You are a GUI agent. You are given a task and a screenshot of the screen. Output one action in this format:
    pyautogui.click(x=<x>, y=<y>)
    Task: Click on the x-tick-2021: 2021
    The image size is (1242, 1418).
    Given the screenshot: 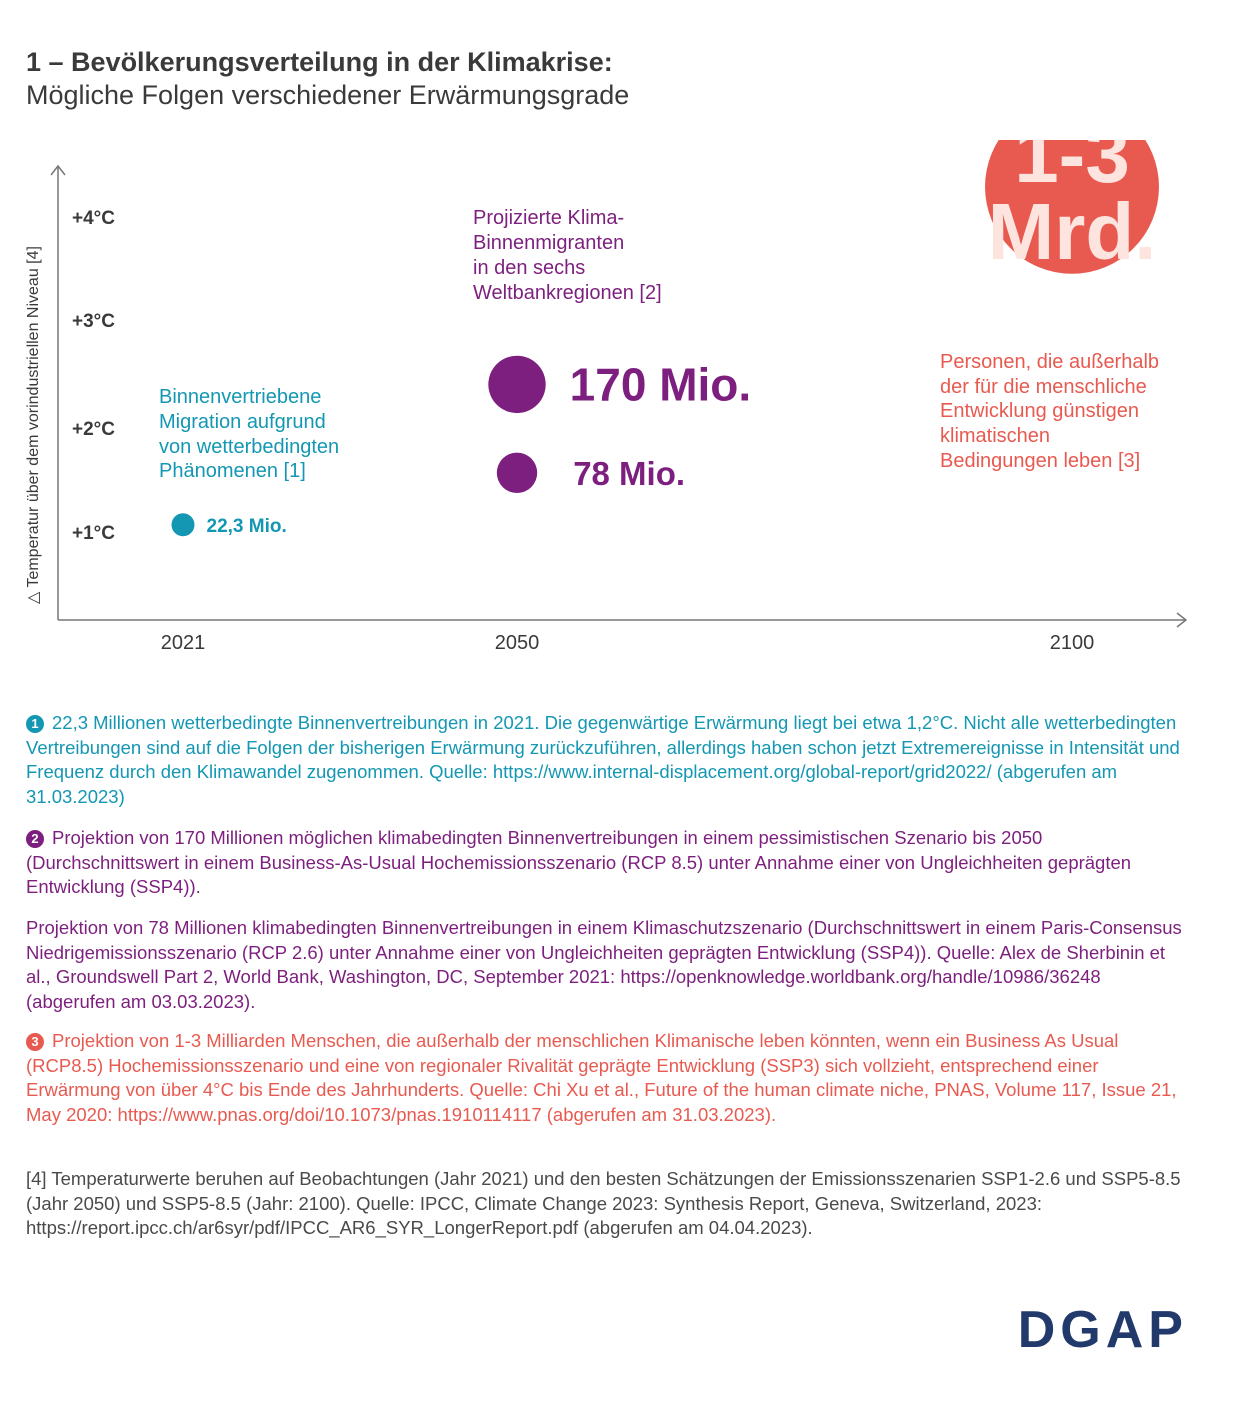 What is the action you would take?
    pyautogui.click(x=183, y=643)
    